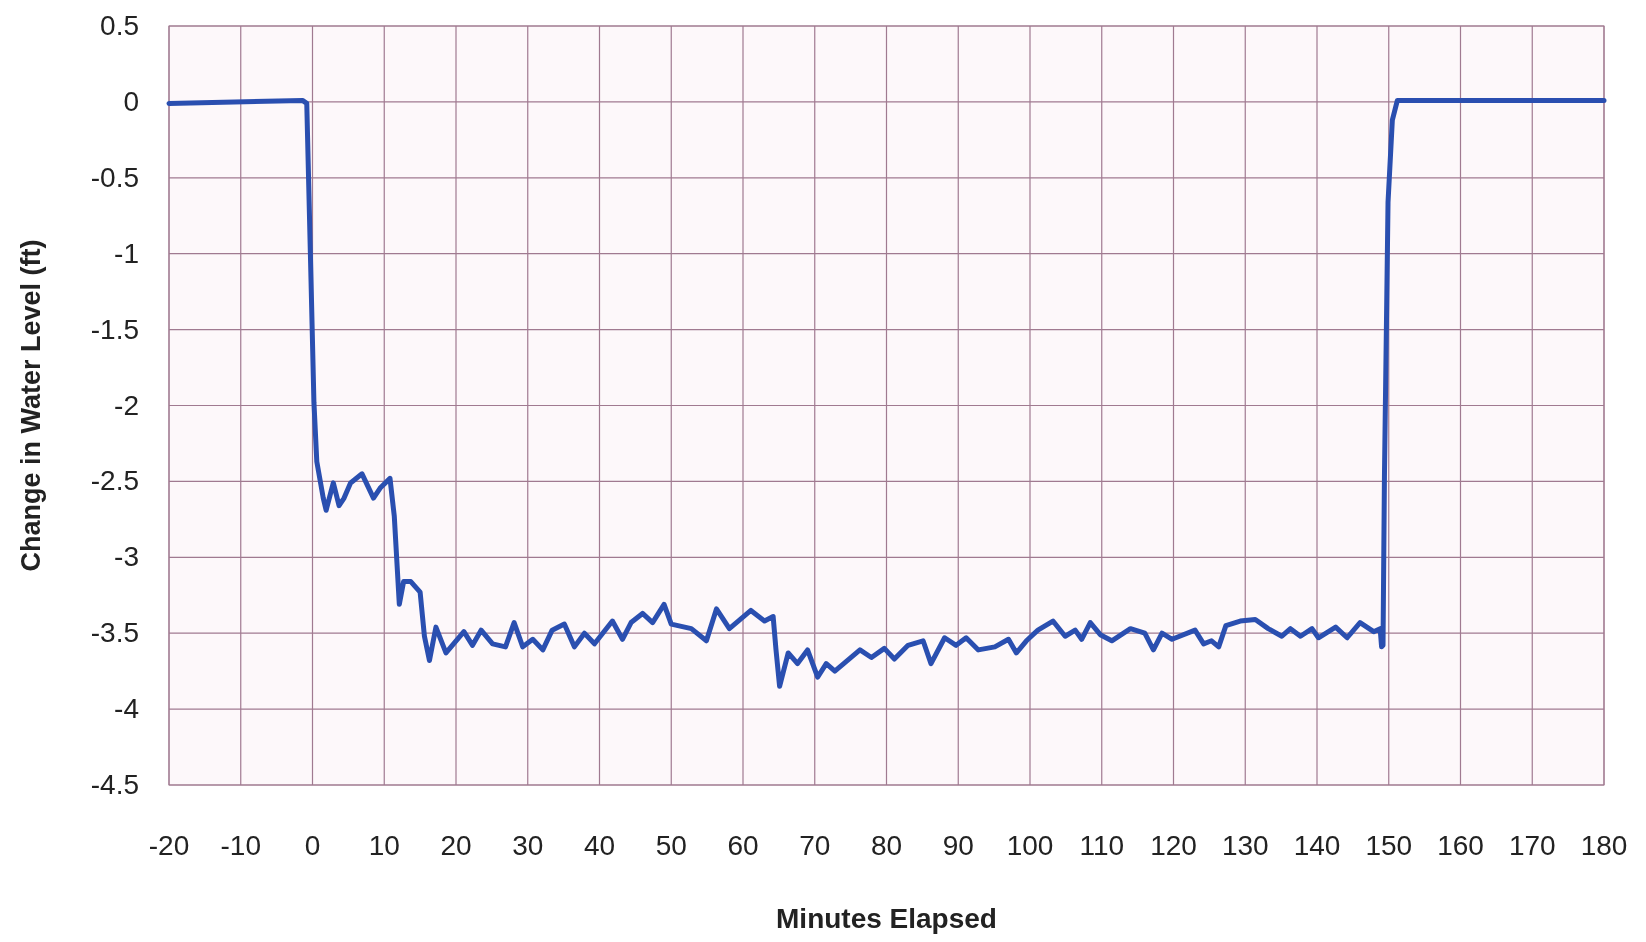 The width and height of the screenshot is (1646, 942). Describe the element at coordinates (114, 329) in the screenshot. I see `y-tick-label: -1.5` at that location.